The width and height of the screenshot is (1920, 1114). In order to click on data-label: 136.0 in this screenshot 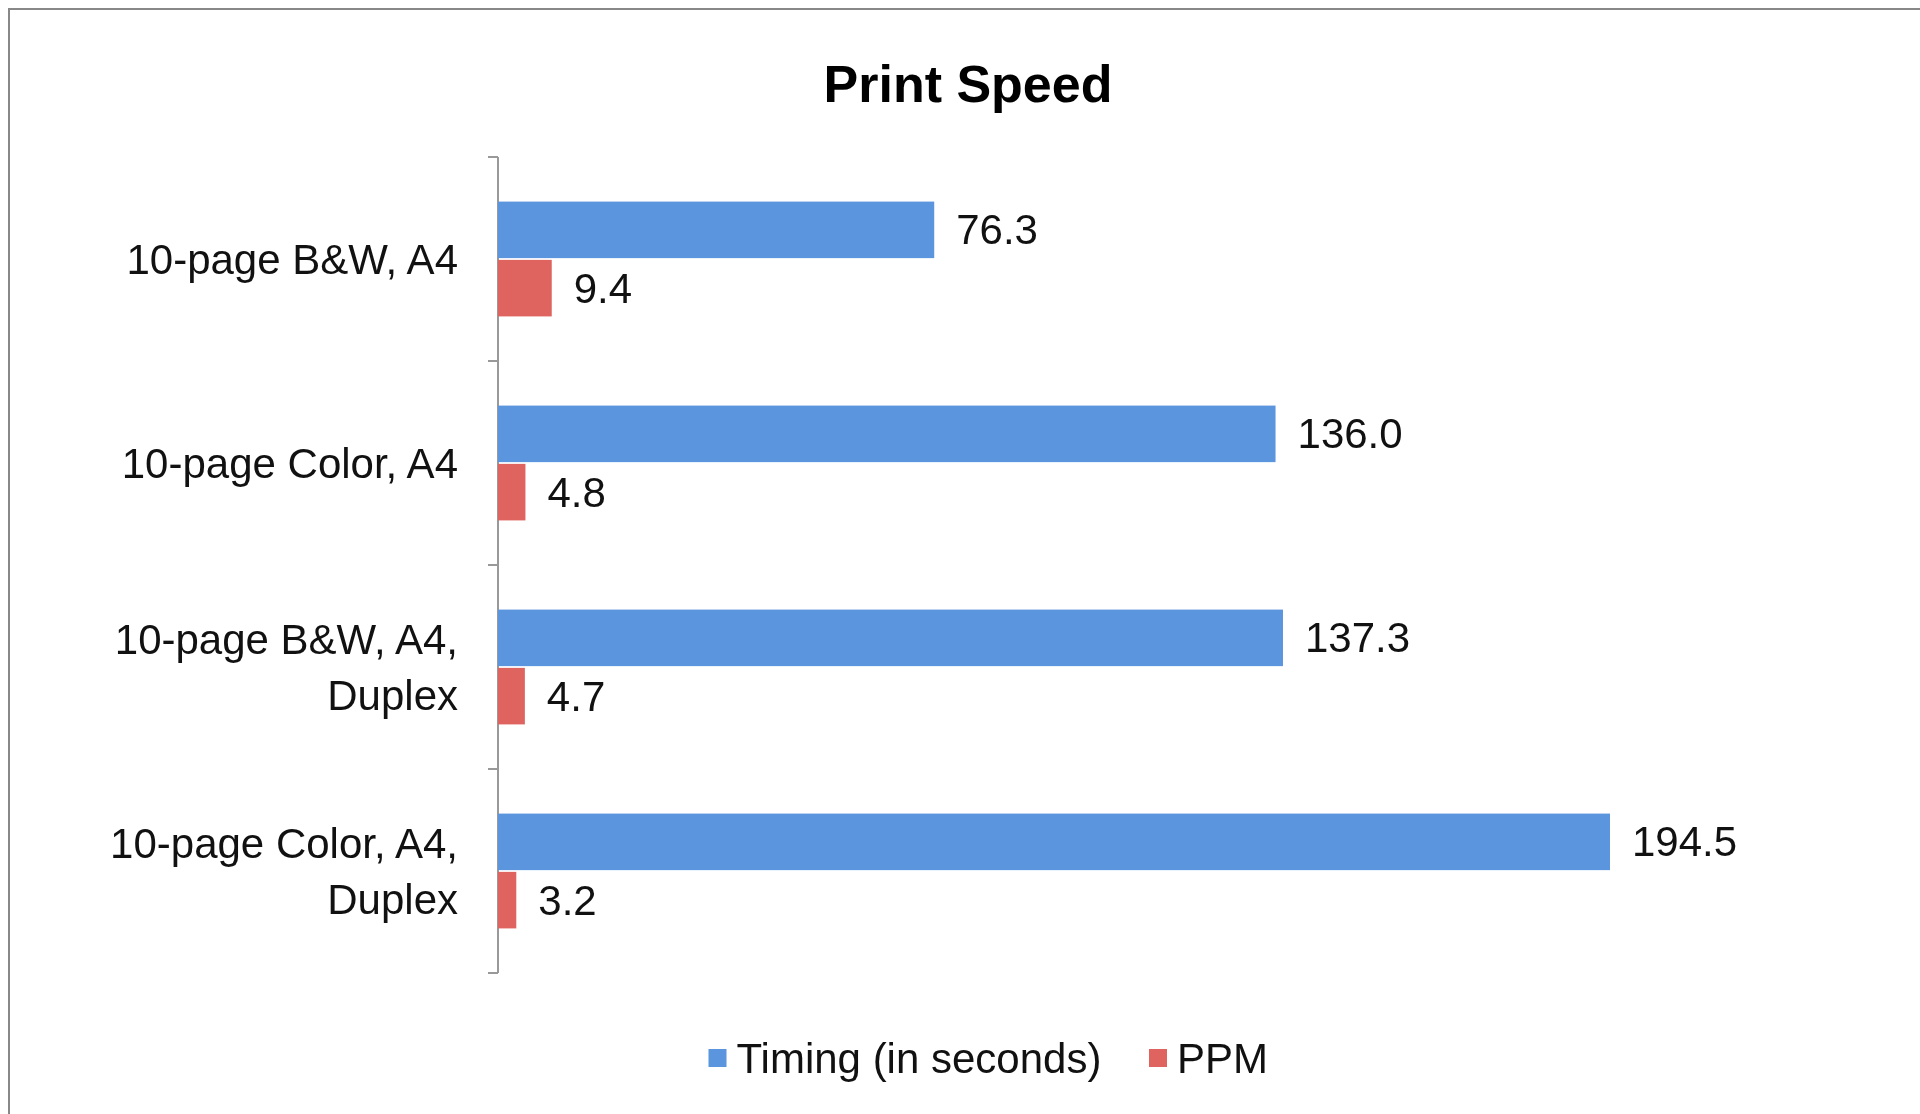, I will do `click(1350, 434)`.